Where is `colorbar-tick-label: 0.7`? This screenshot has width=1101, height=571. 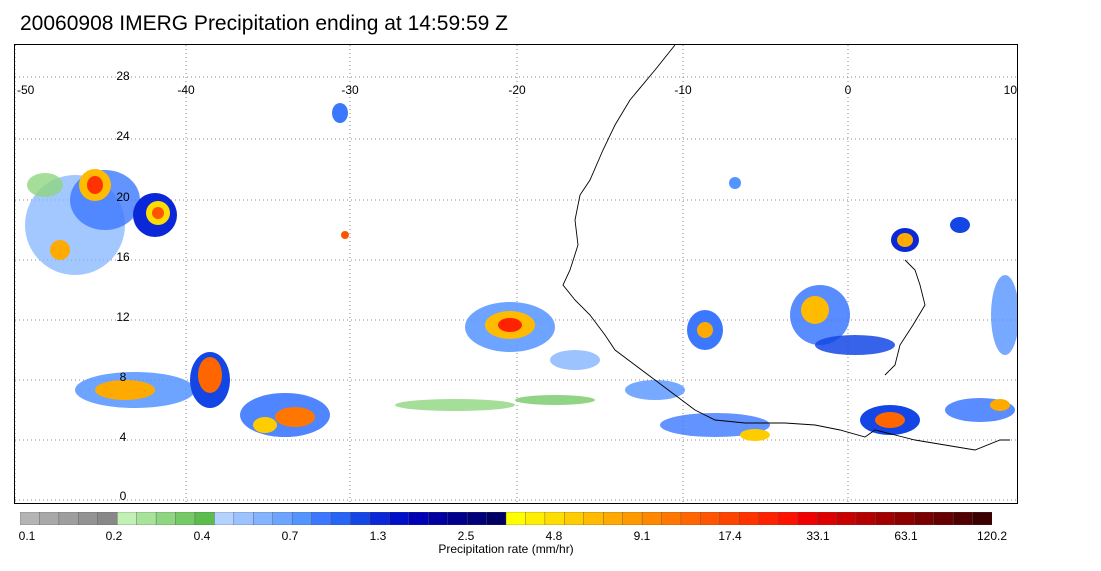 colorbar-tick-label: 0.7 is located at coordinates (290, 536).